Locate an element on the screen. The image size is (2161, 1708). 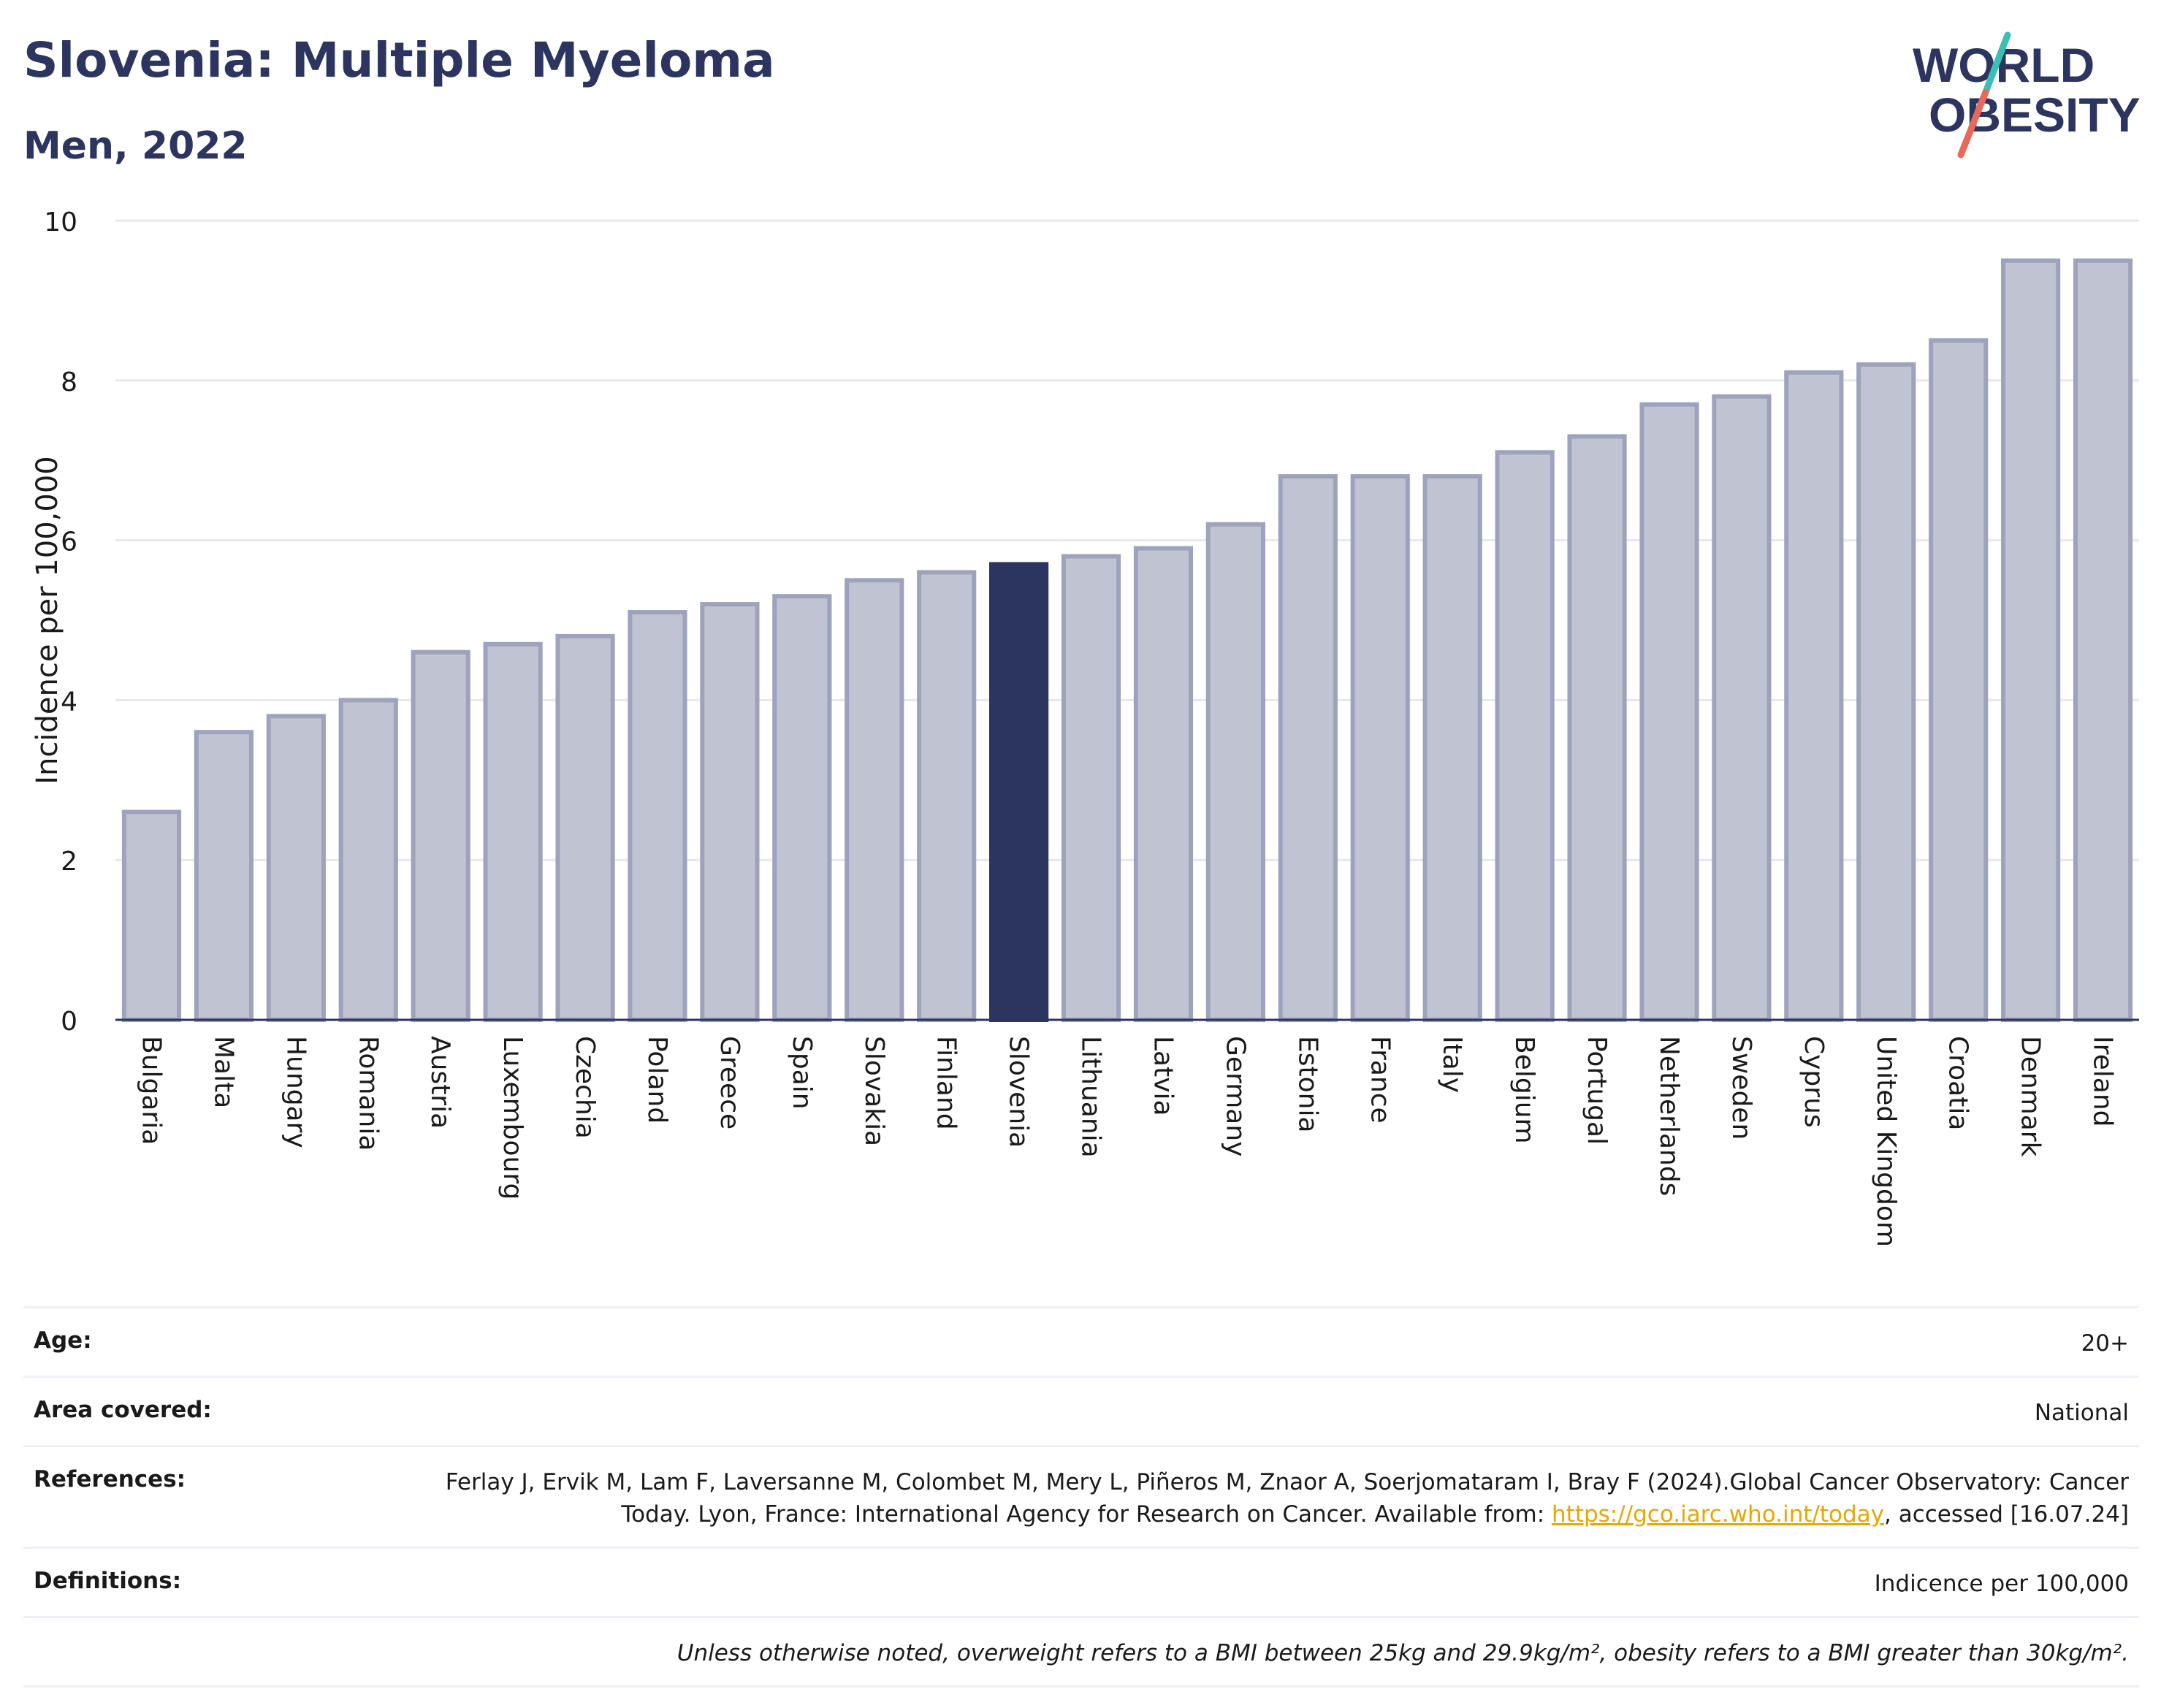
area-label: Area covered: is located at coordinates (123, 1410).